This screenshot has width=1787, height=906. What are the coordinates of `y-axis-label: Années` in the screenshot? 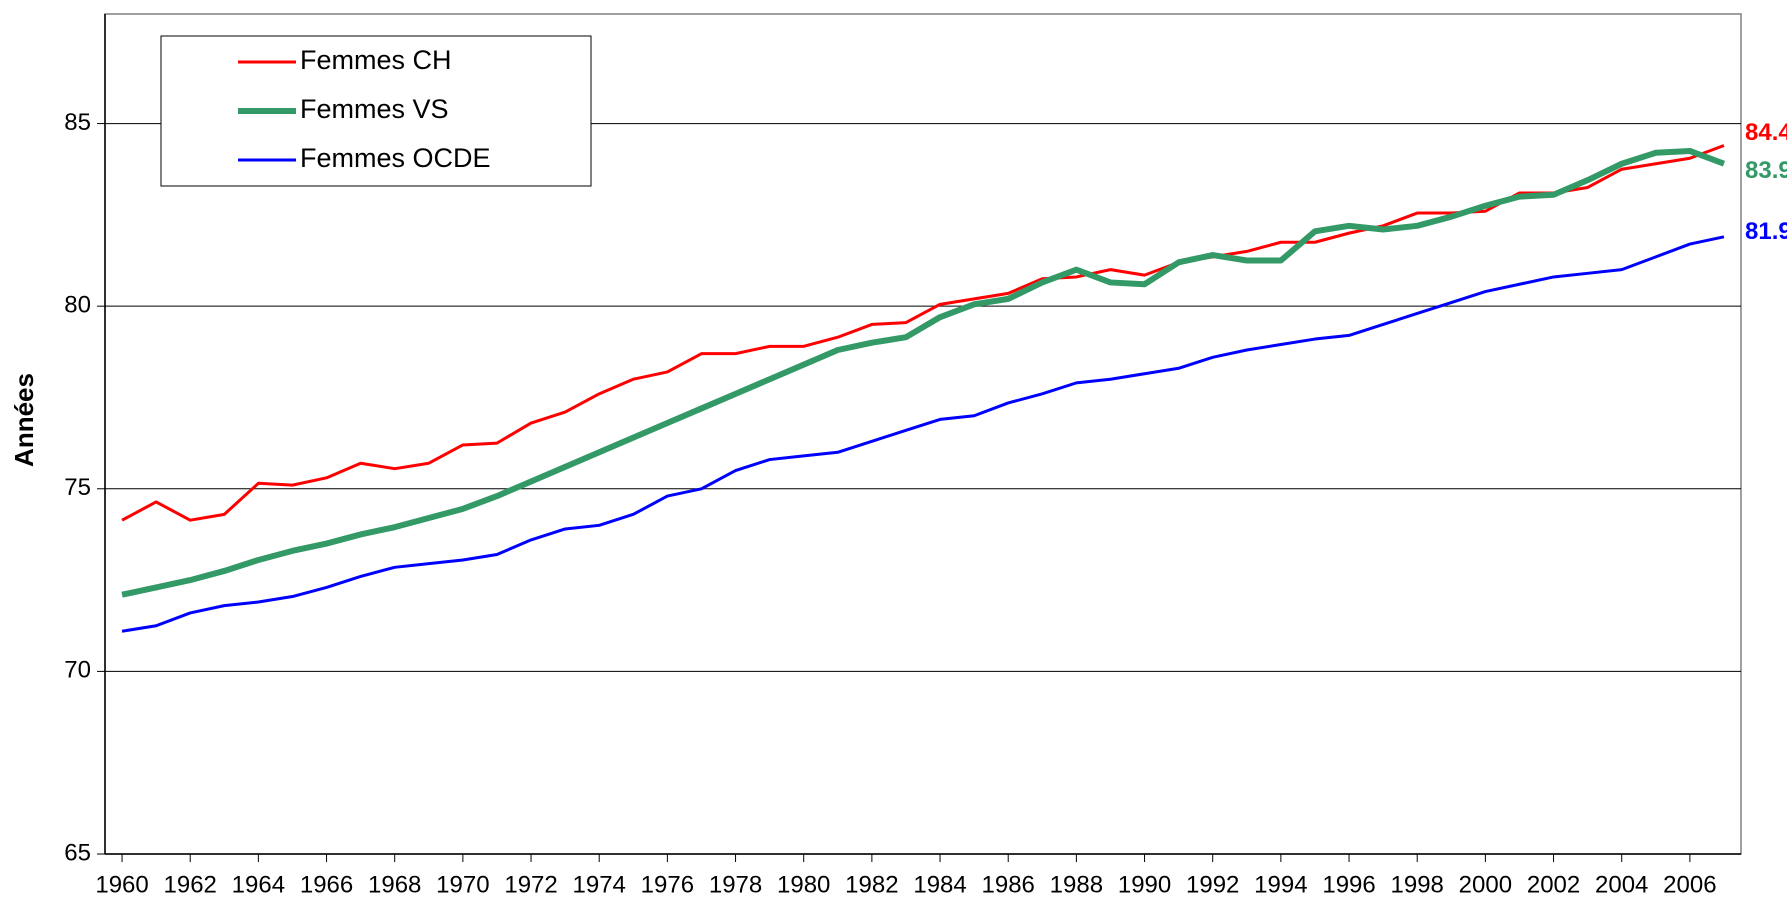 It's located at (24, 420).